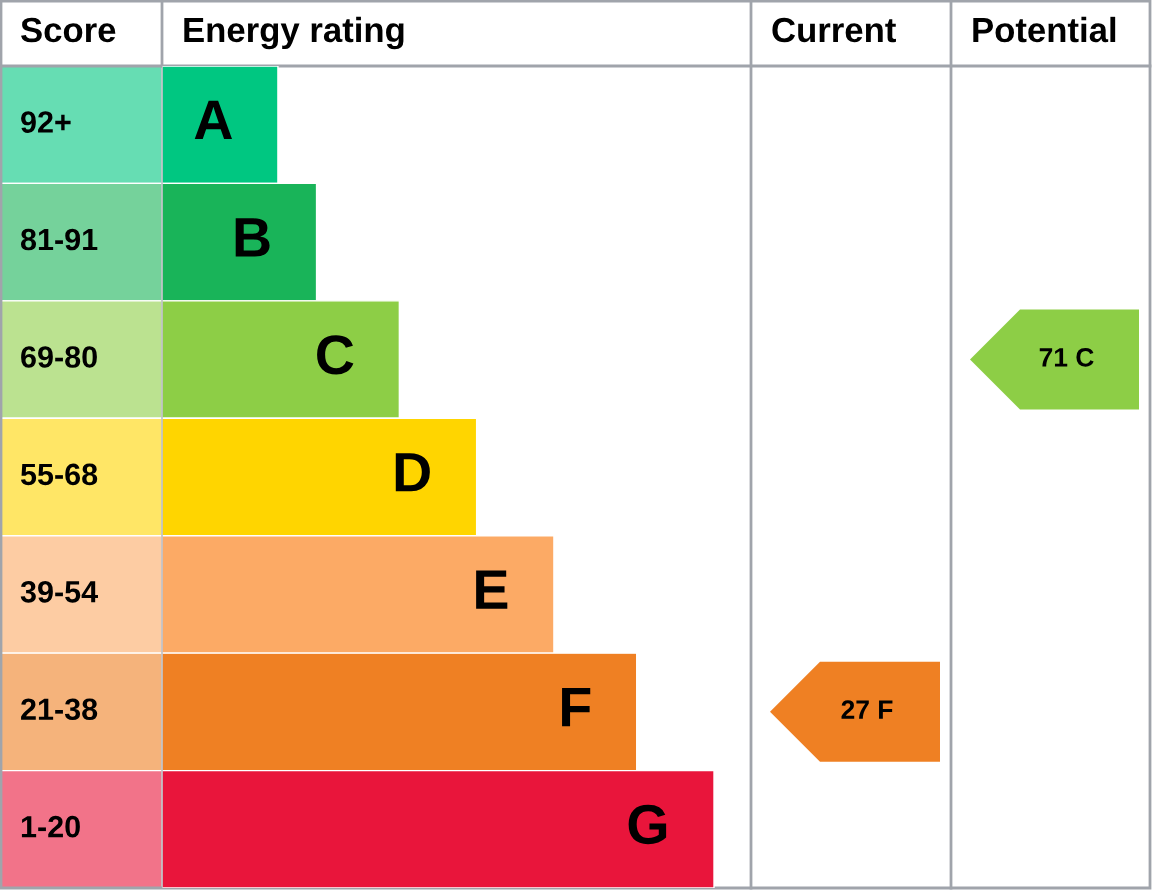  Describe the element at coordinates (252, 237) in the screenshot. I see `y-tick-label: B` at that location.